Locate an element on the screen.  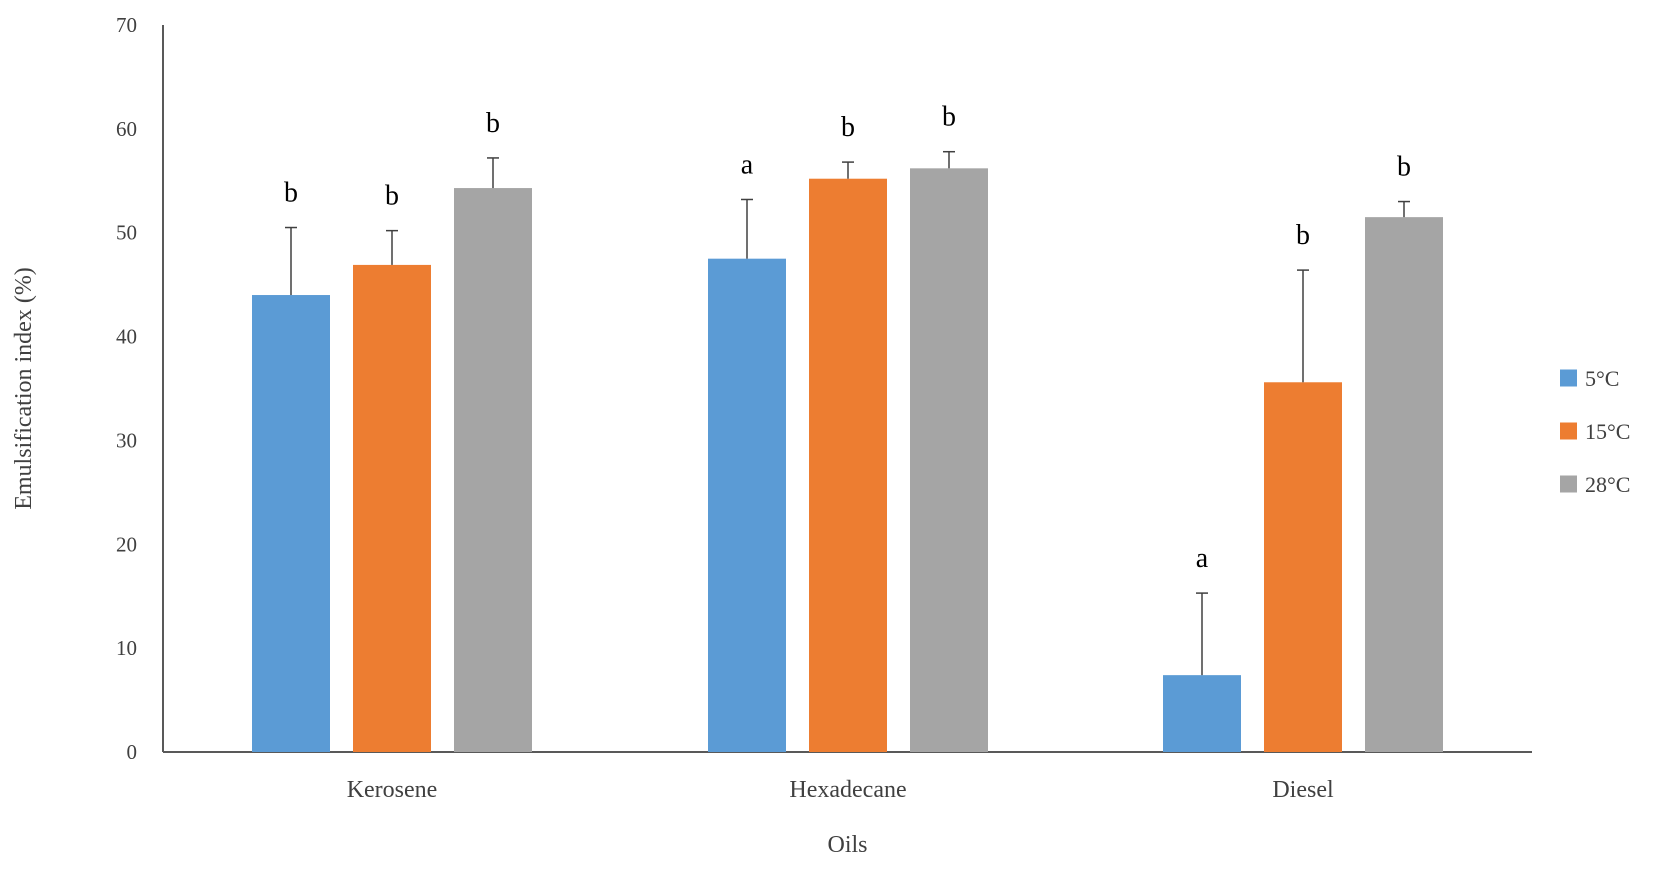
y-tick-label: 40 is located at coordinates (126, 337).